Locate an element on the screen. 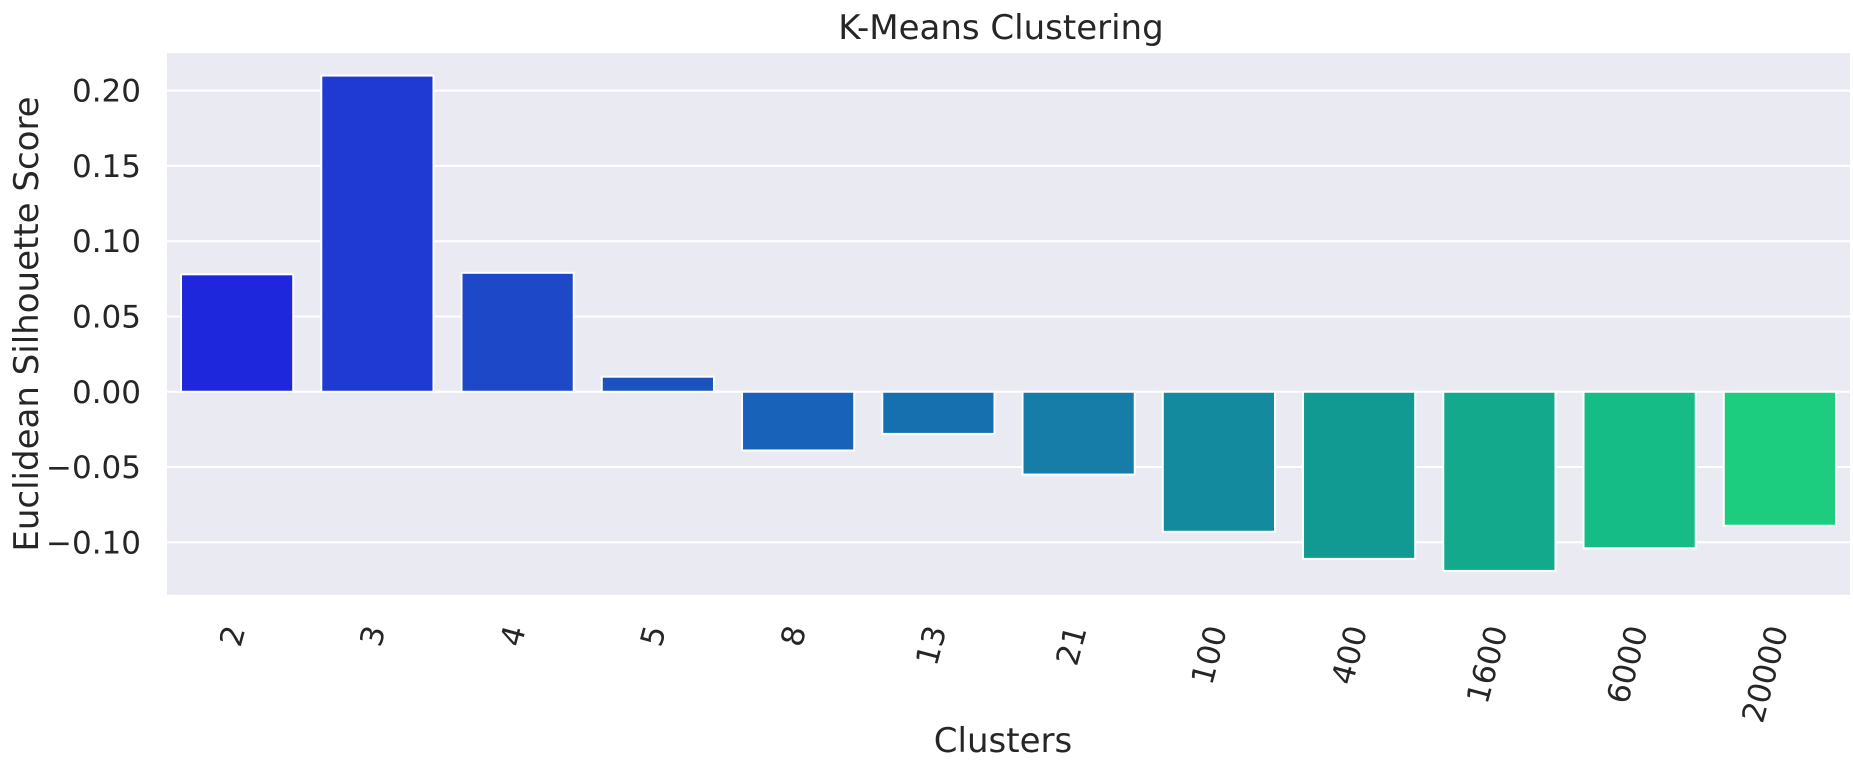 Image resolution: width=1853 pixels, height=774 pixels. x-tick-label: 20000 is located at coordinates (1766, 674).